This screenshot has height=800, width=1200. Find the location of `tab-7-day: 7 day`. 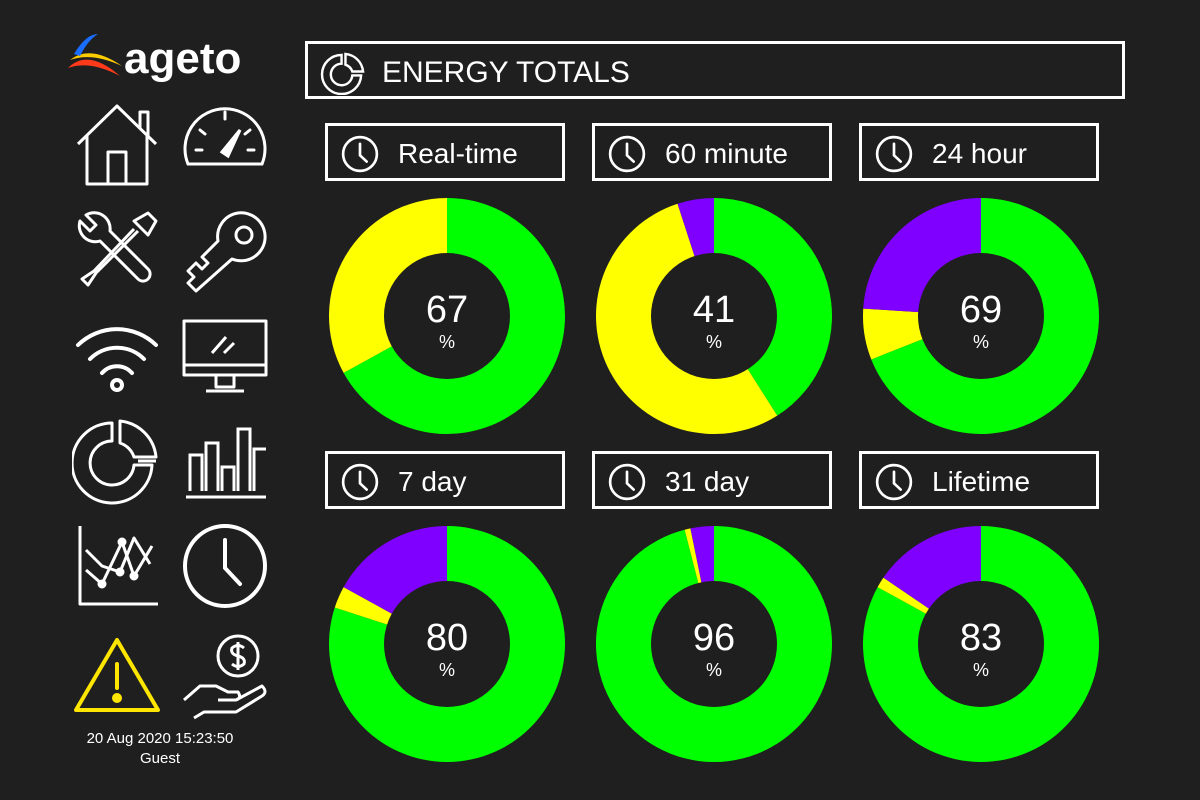

tab-7-day: 7 day is located at coordinates (445, 480).